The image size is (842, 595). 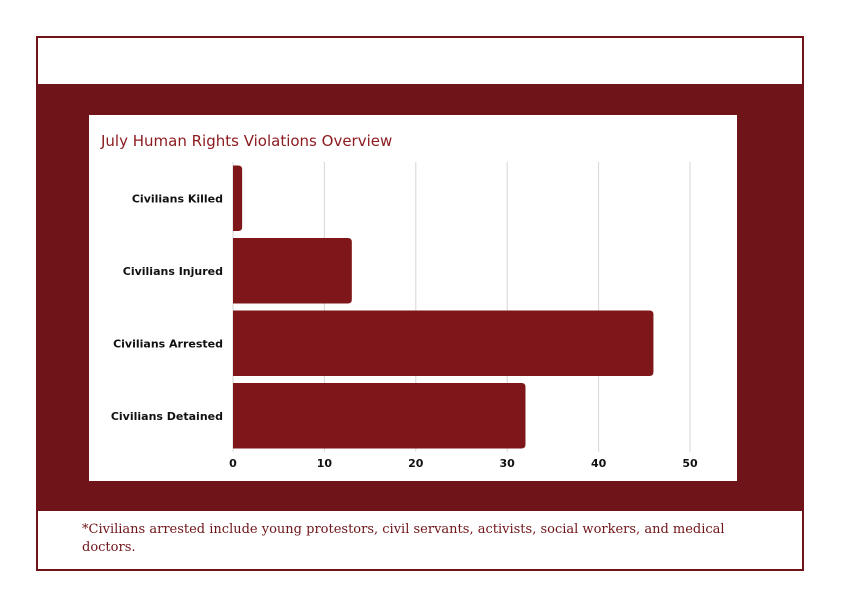 I want to click on category-label: Civilians Injured, so click(x=173, y=271).